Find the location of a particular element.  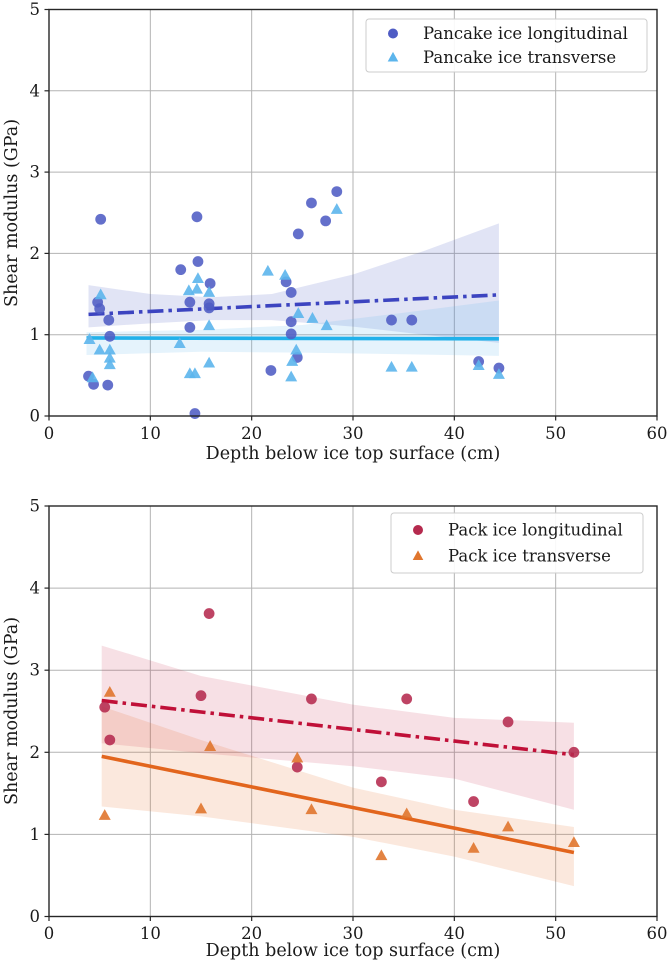

x-tick-label: 30 is located at coordinates (353, 933).